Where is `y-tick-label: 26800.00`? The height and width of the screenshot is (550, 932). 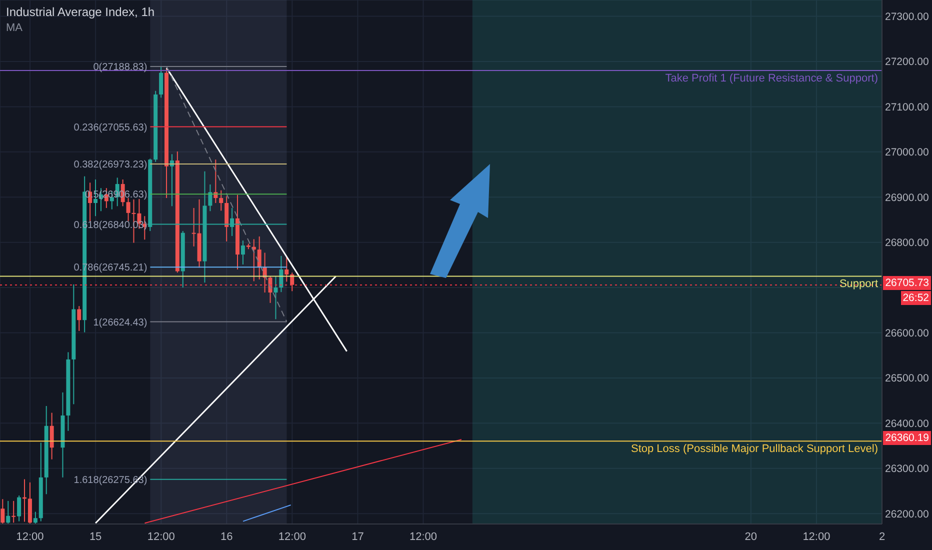 y-tick-label: 26800.00 is located at coordinates (907, 243).